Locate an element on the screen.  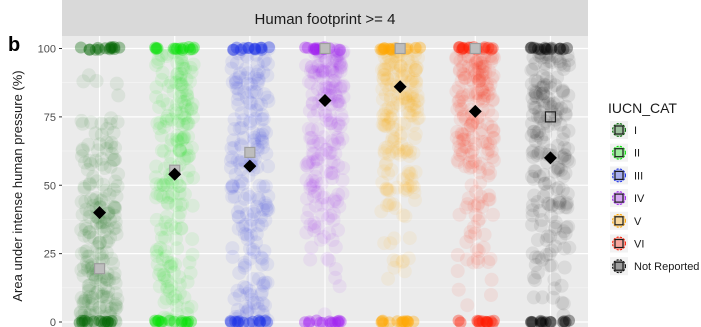
point-cloud-v is located at coordinates (400, 184).